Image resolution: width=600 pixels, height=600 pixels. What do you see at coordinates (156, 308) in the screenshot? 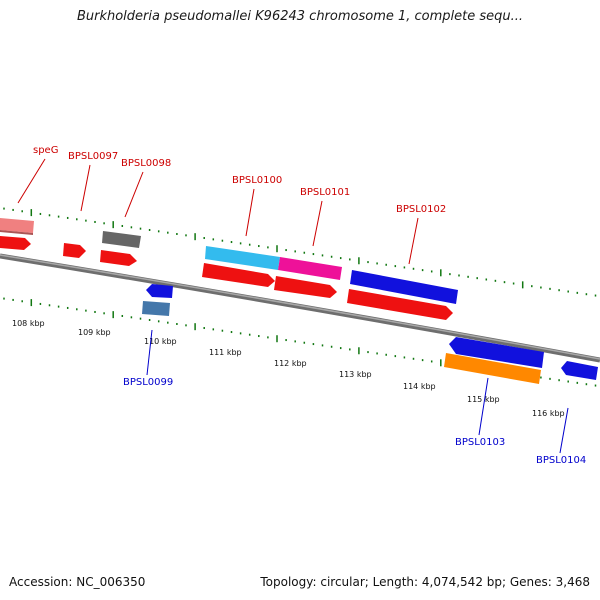
I see `gene-block-BPSL0099` at bounding box center [156, 308].